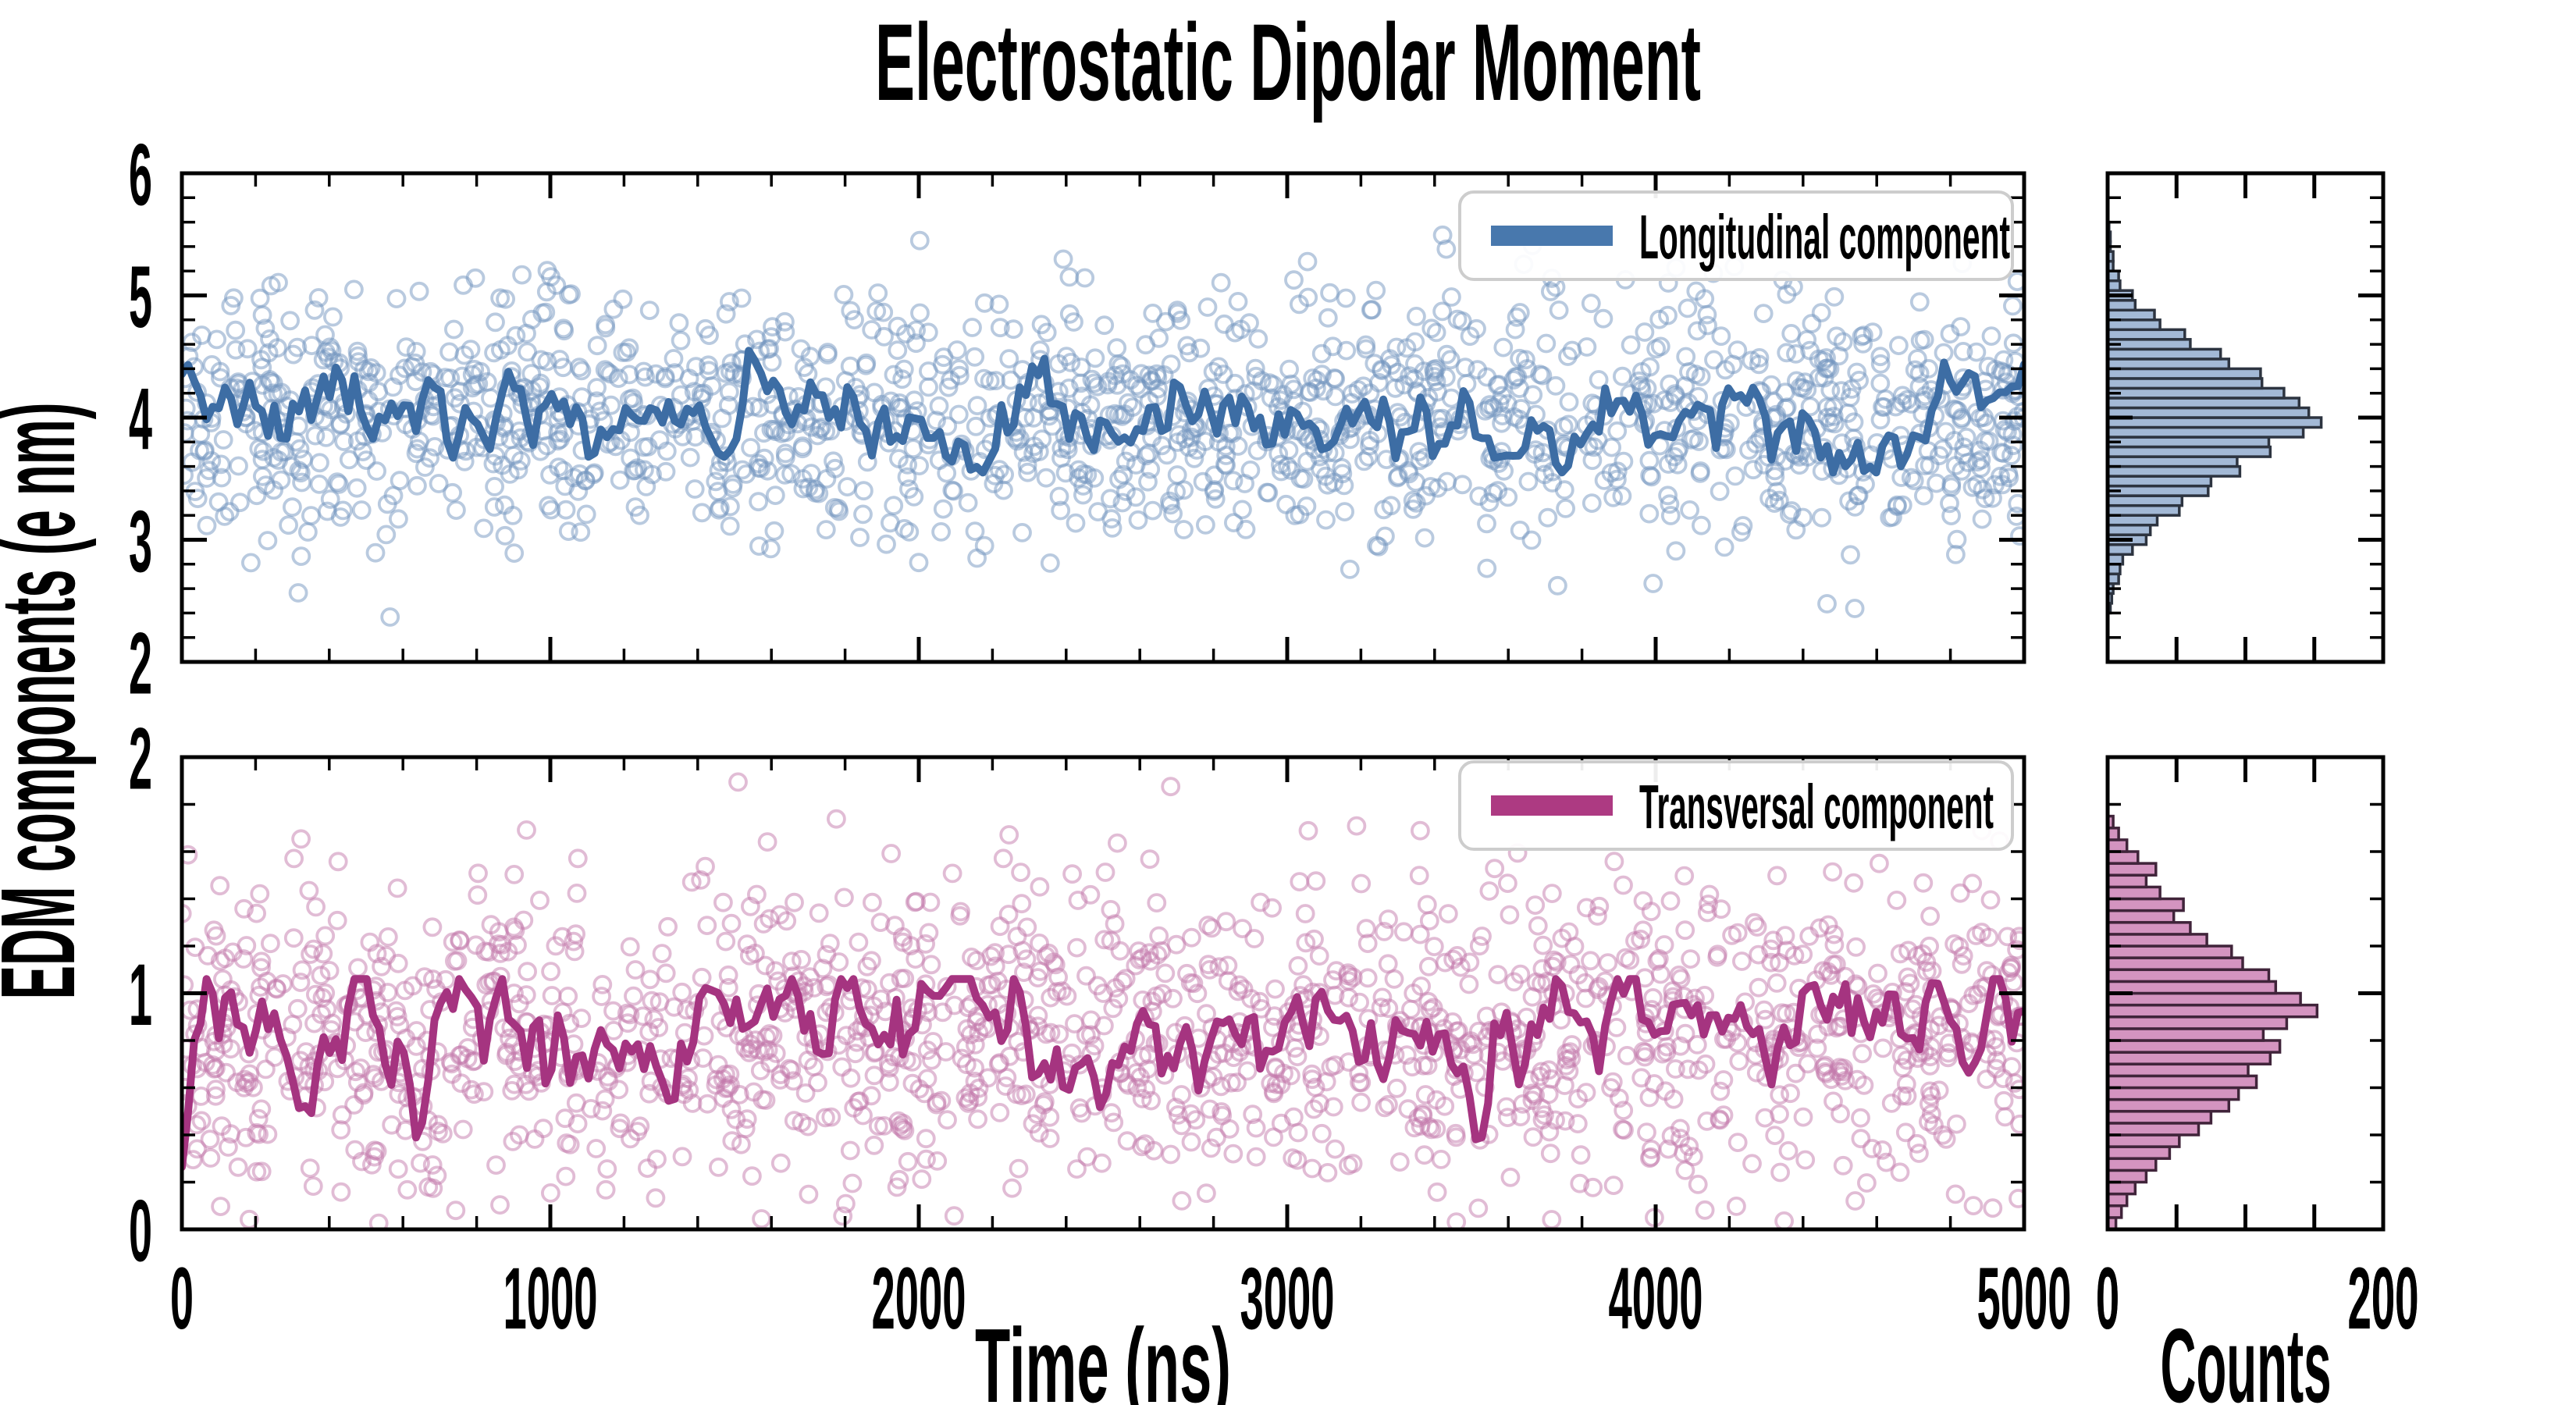 This screenshot has width=2576, height=1405. I want to click on x-tick-label: 200, so click(2383, 1298).